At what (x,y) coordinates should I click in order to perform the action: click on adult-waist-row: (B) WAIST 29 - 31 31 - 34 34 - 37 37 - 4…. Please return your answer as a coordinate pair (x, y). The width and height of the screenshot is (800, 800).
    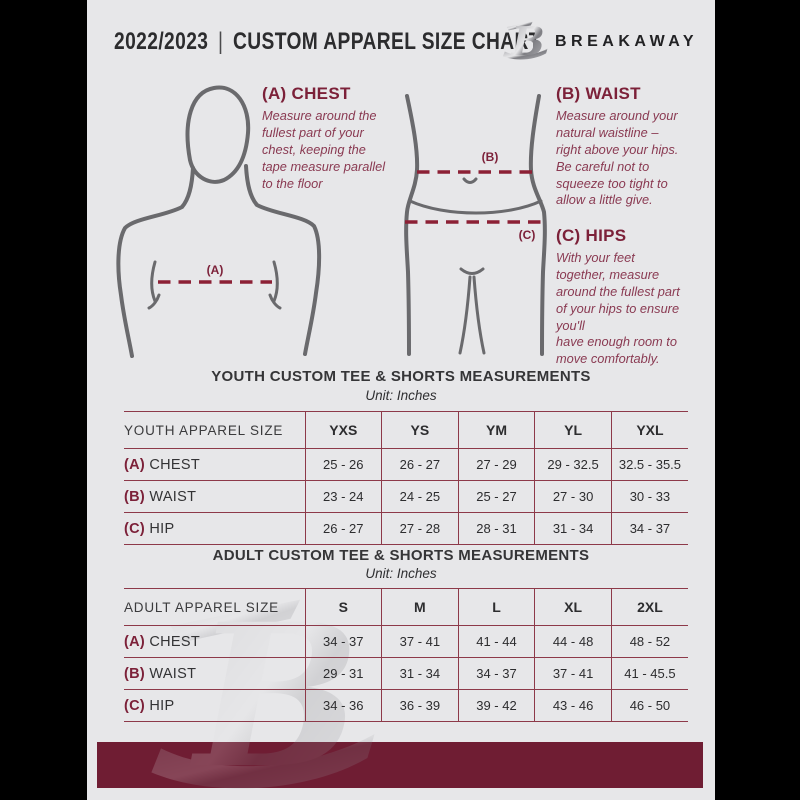
    Looking at the image, I should click on (406, 673).